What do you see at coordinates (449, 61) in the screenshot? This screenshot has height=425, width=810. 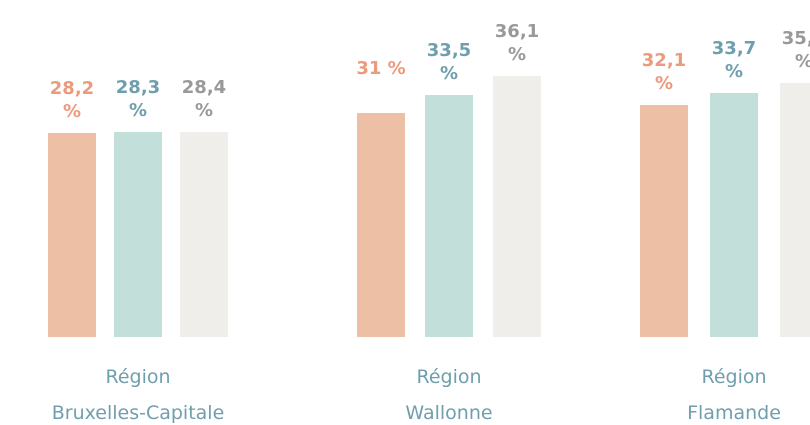 I see `value-label: 33,5 %` at bounding box center [449, 61].